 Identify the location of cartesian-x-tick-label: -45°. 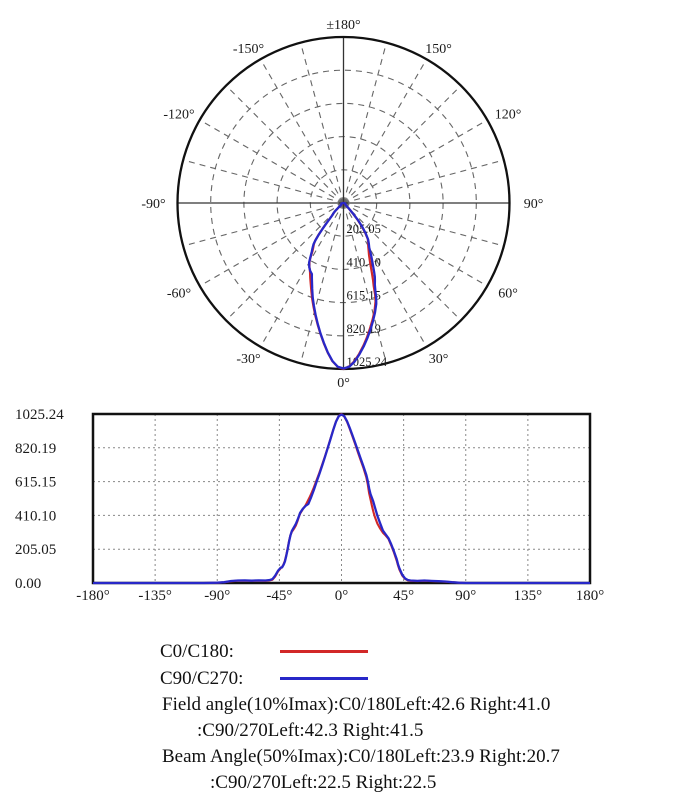
(279, 596).